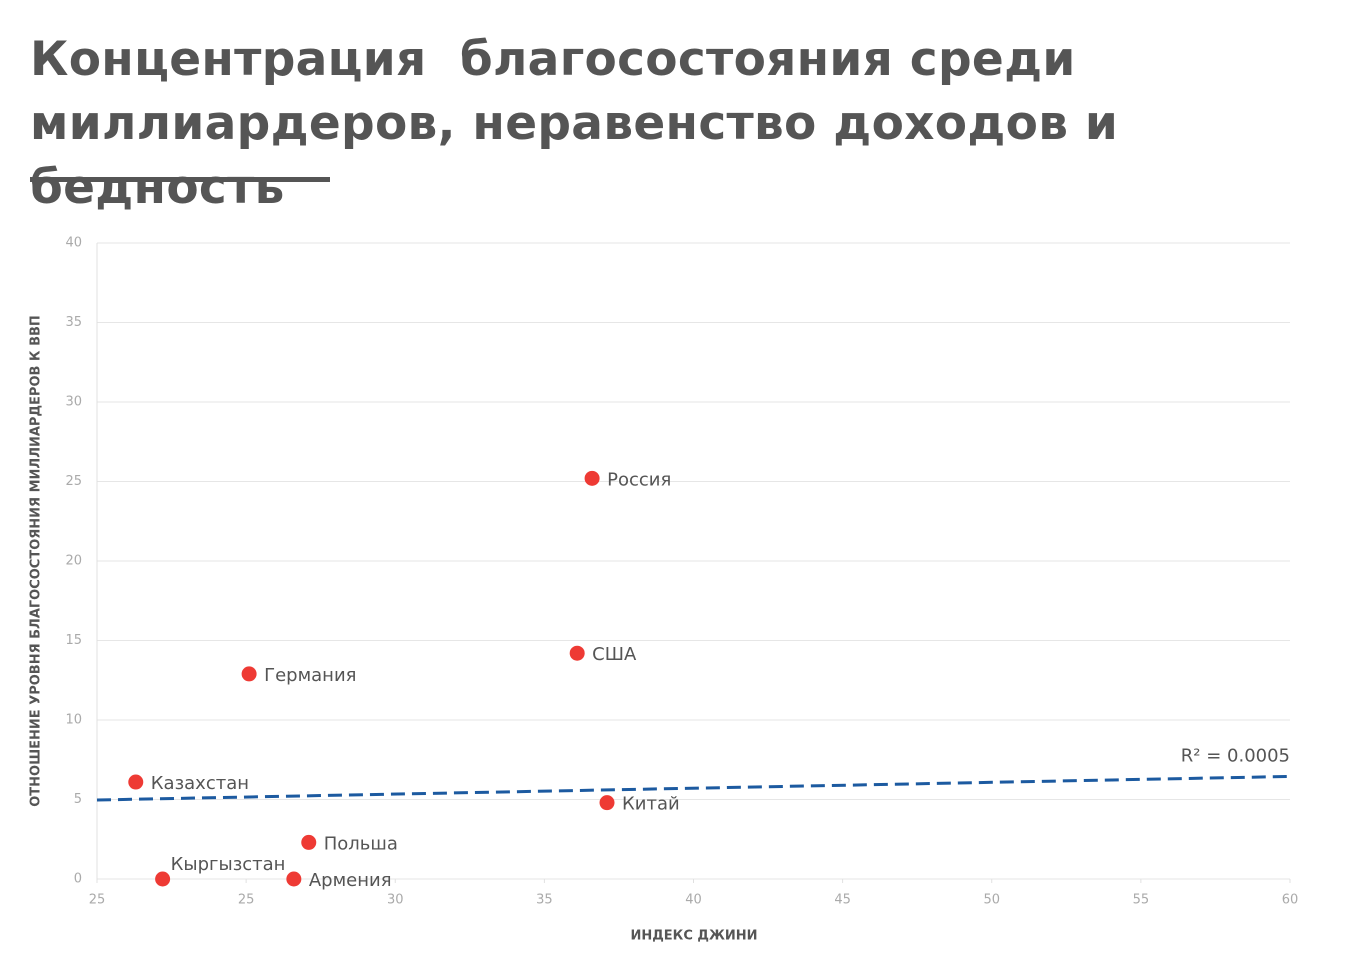 This screenshot has width=1350, height=975. I want to click on x-tick-label: 60, so click(1290, 900).